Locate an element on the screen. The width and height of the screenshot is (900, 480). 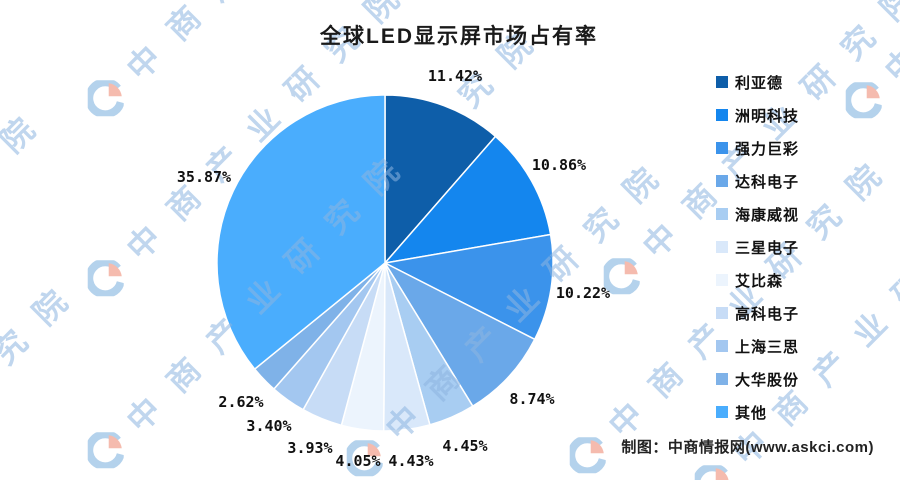
legend-label: 艾比森 is located at coordinates (759, 281).